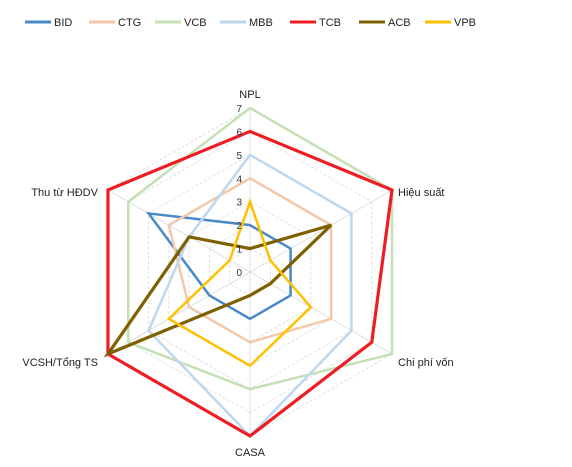 Image resolution: width=572 pixels, height=467 pixels. I want to click on axis-label-3: CASA, so click(250, 453).